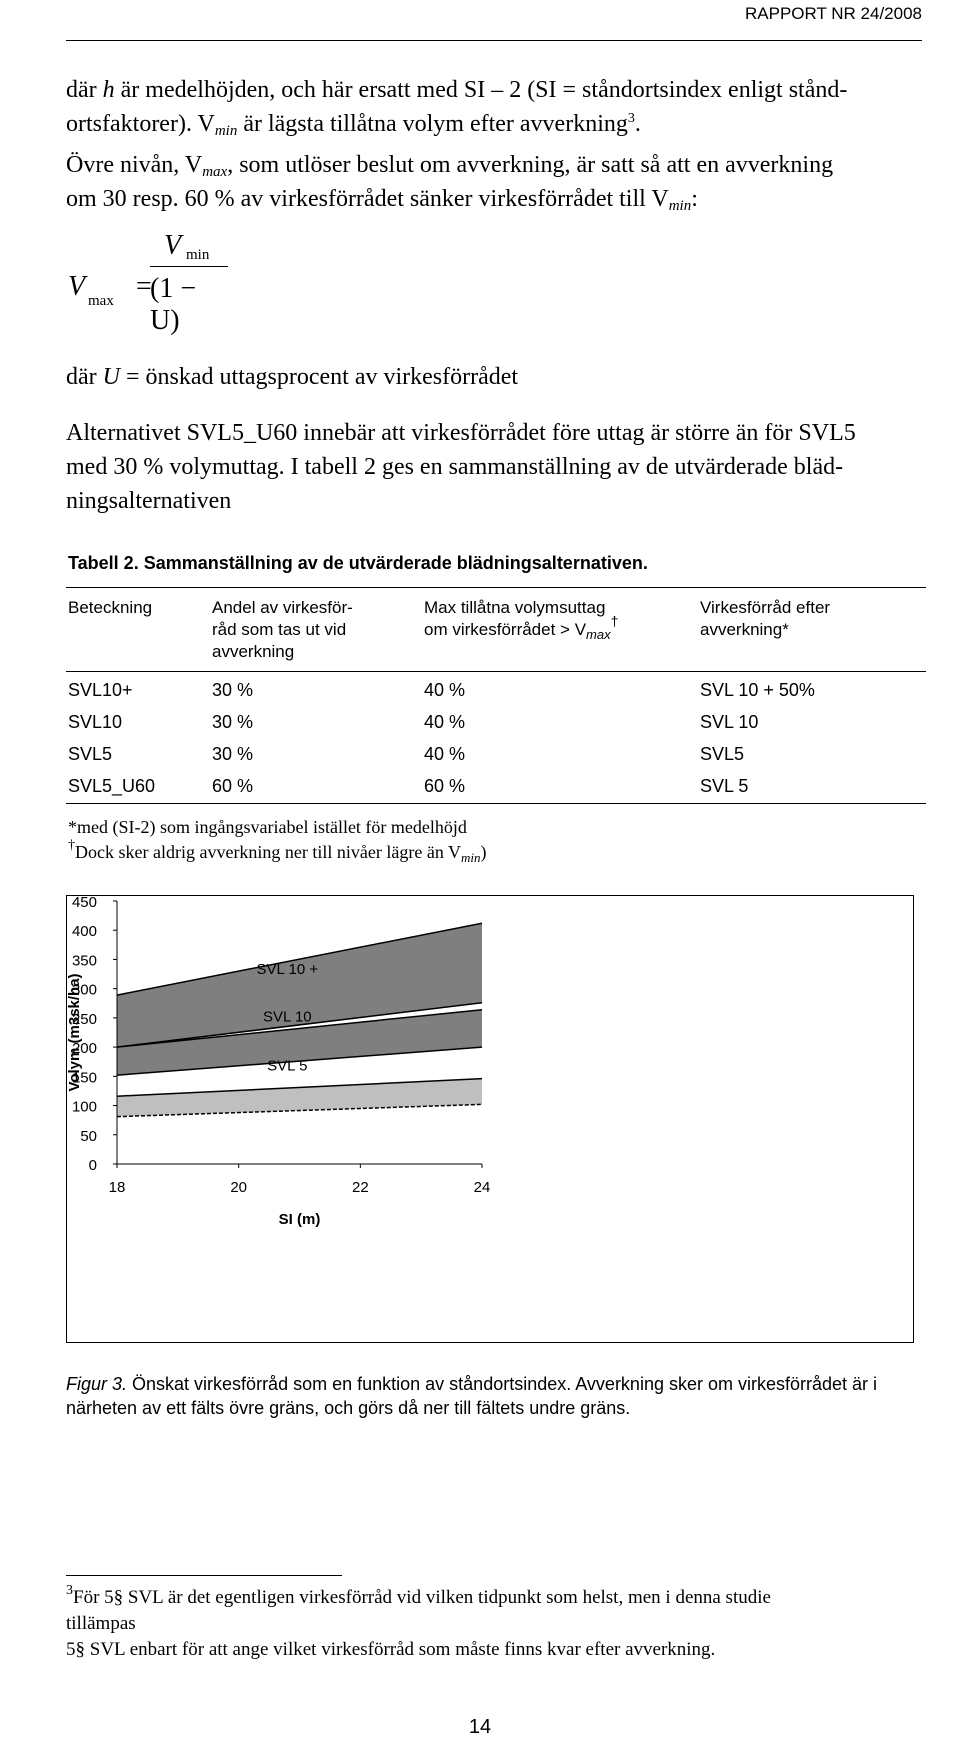  What do you see at coordinates (287, 1065) in the screenshot?
I see `band-label: SVL 5` at bounding box center [287, 1065].